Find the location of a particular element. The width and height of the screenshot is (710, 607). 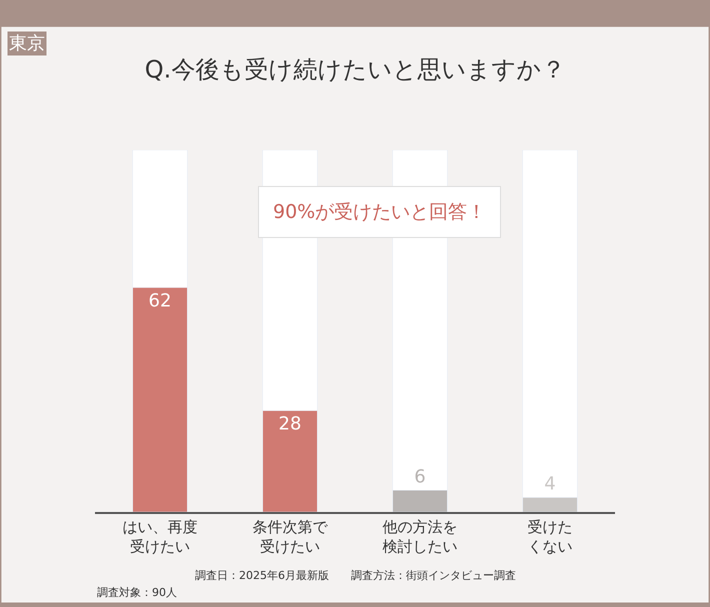

data-label: 6 is located at coordinates (420, 477).